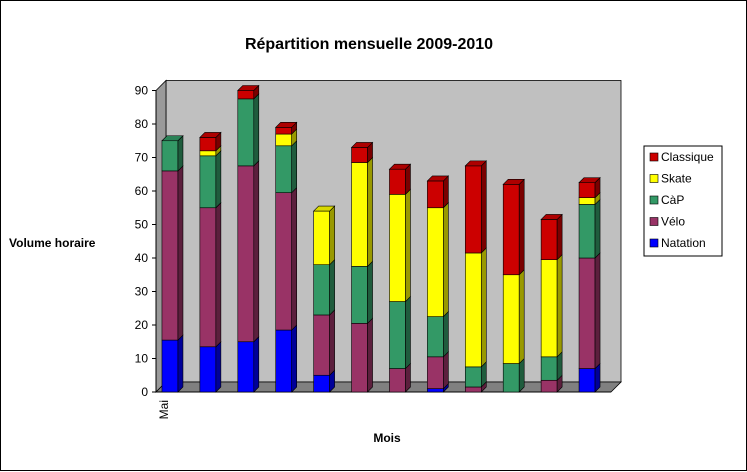 The width and height of the screenshot is (747, 472). What do you see at coordinates (142, 91) in the screenshot?
I see `y-tick-label: 90` at bounding box center [142, 91].